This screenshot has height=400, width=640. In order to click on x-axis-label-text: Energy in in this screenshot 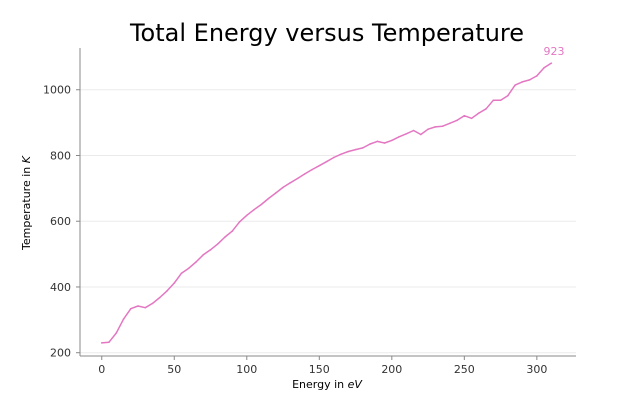, I will do `click(320, 384)`.